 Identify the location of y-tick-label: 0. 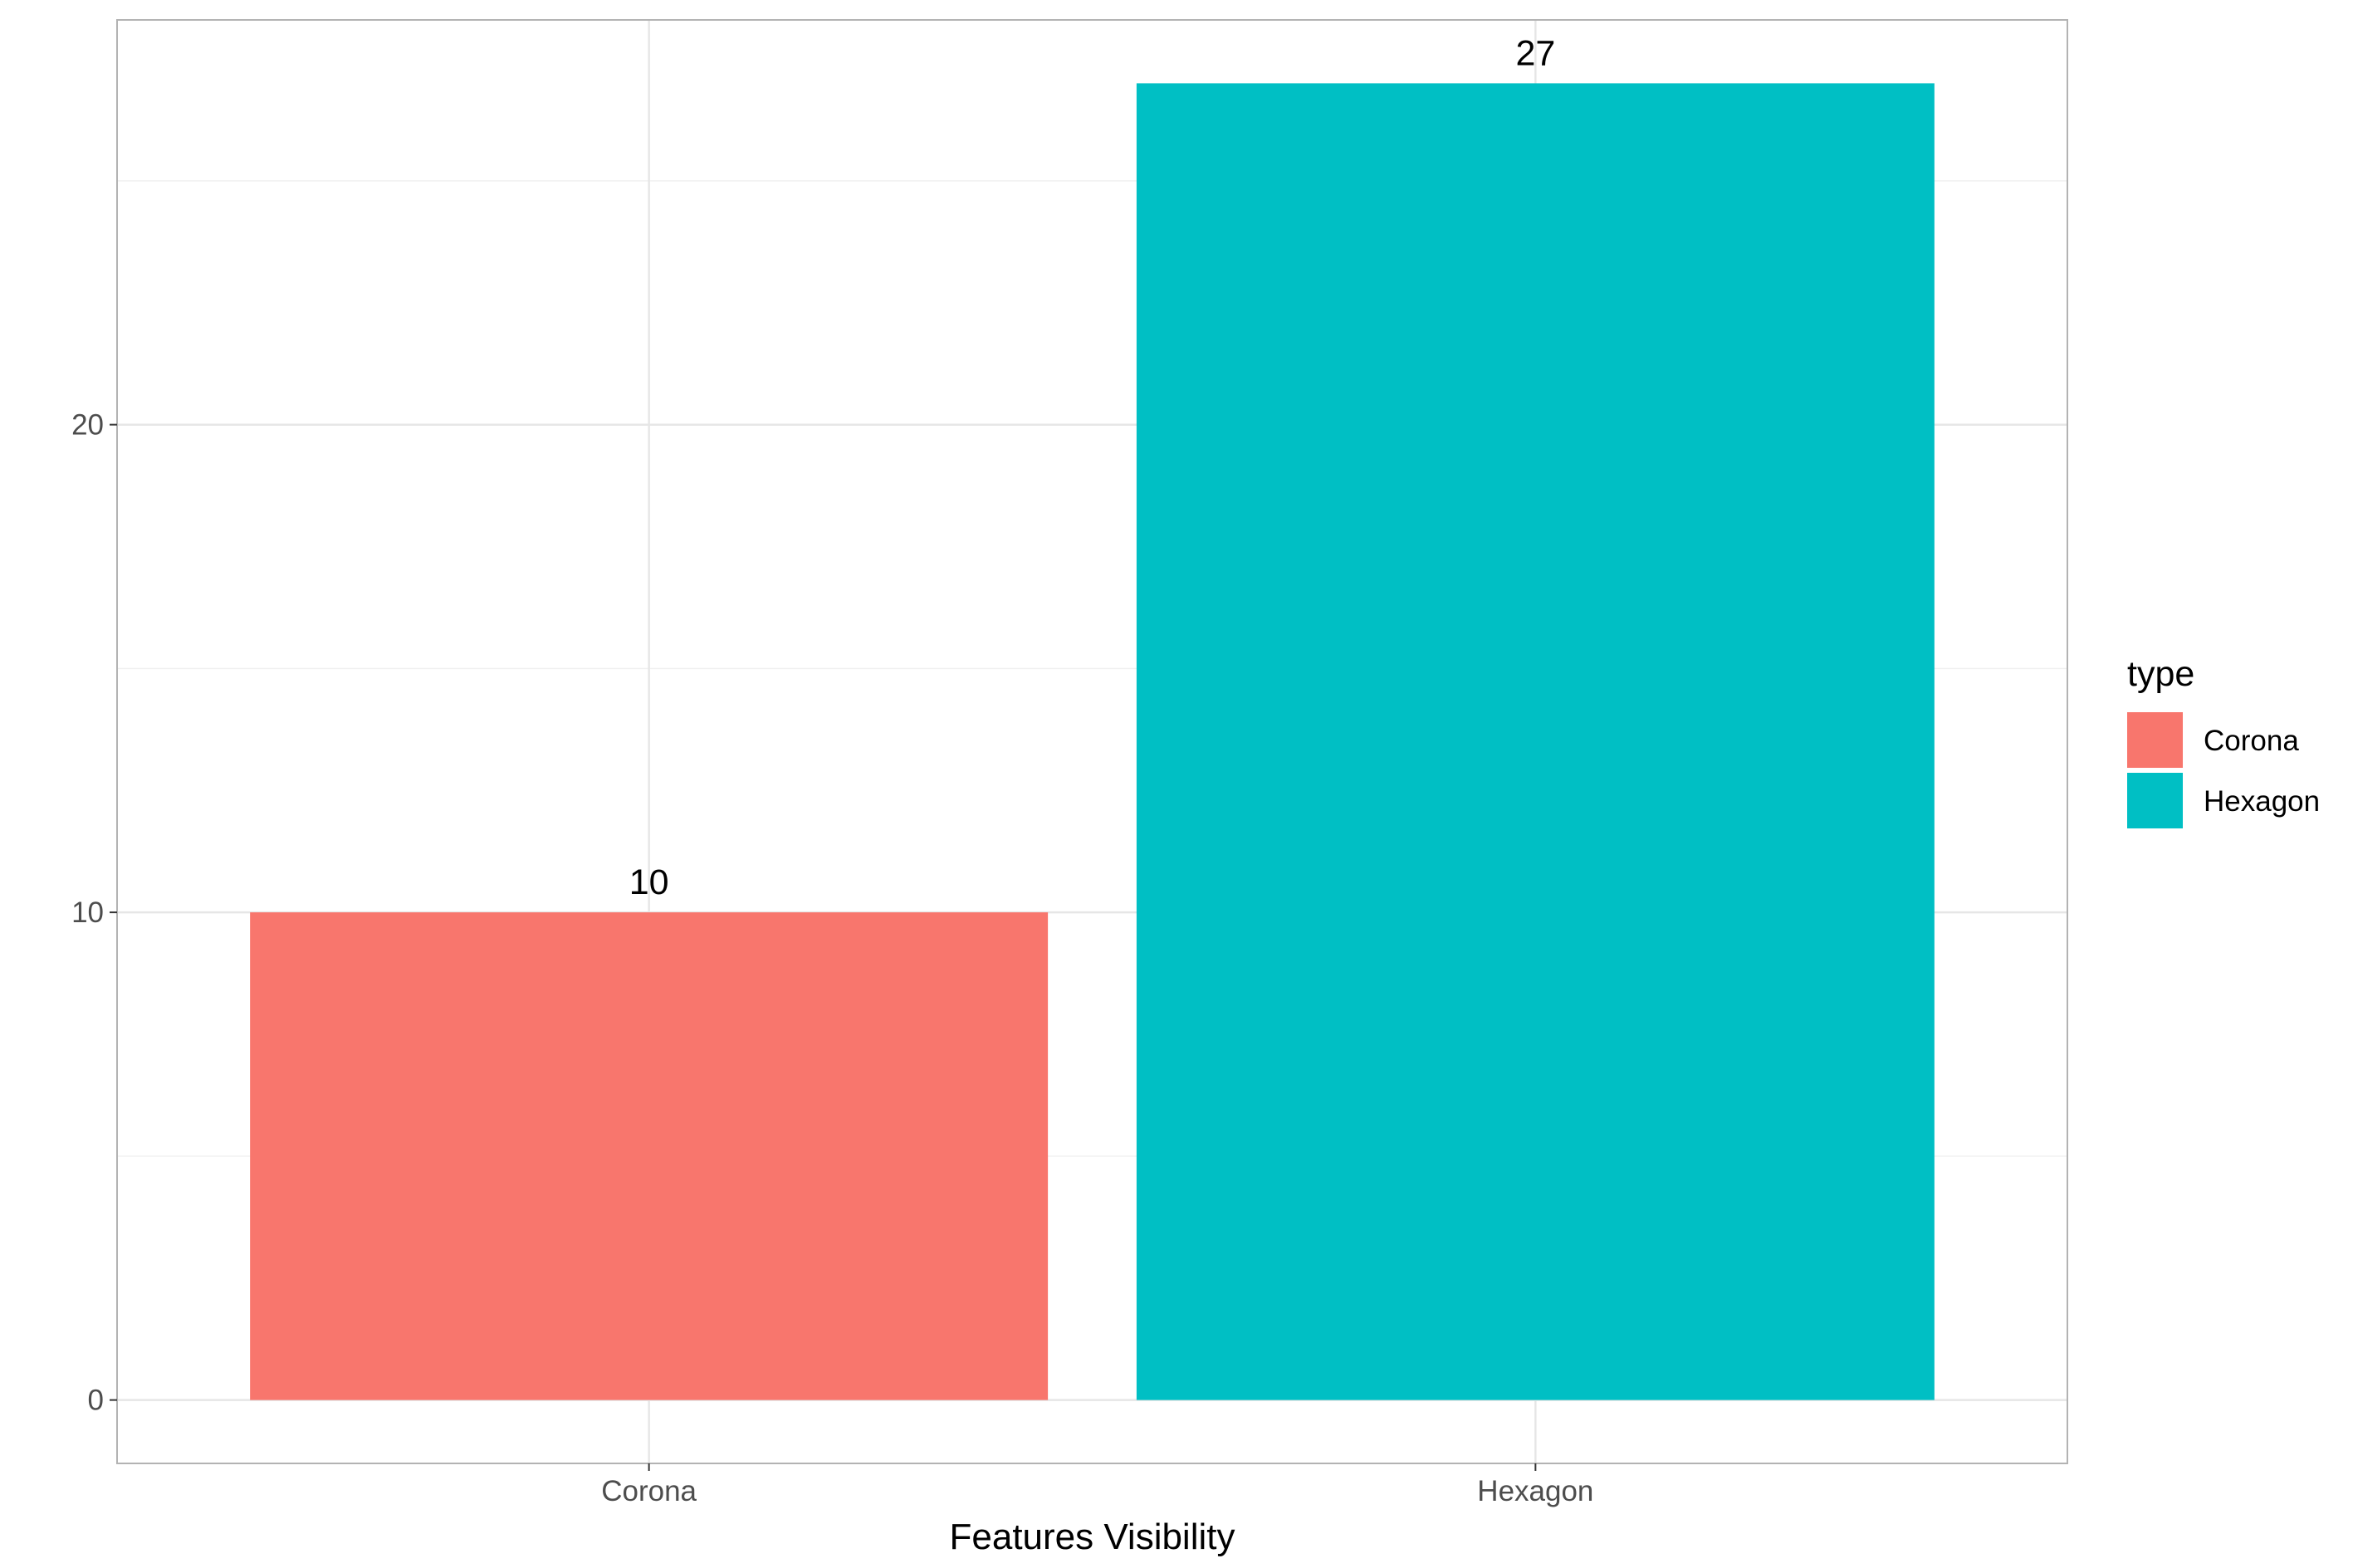
(96, 1401).